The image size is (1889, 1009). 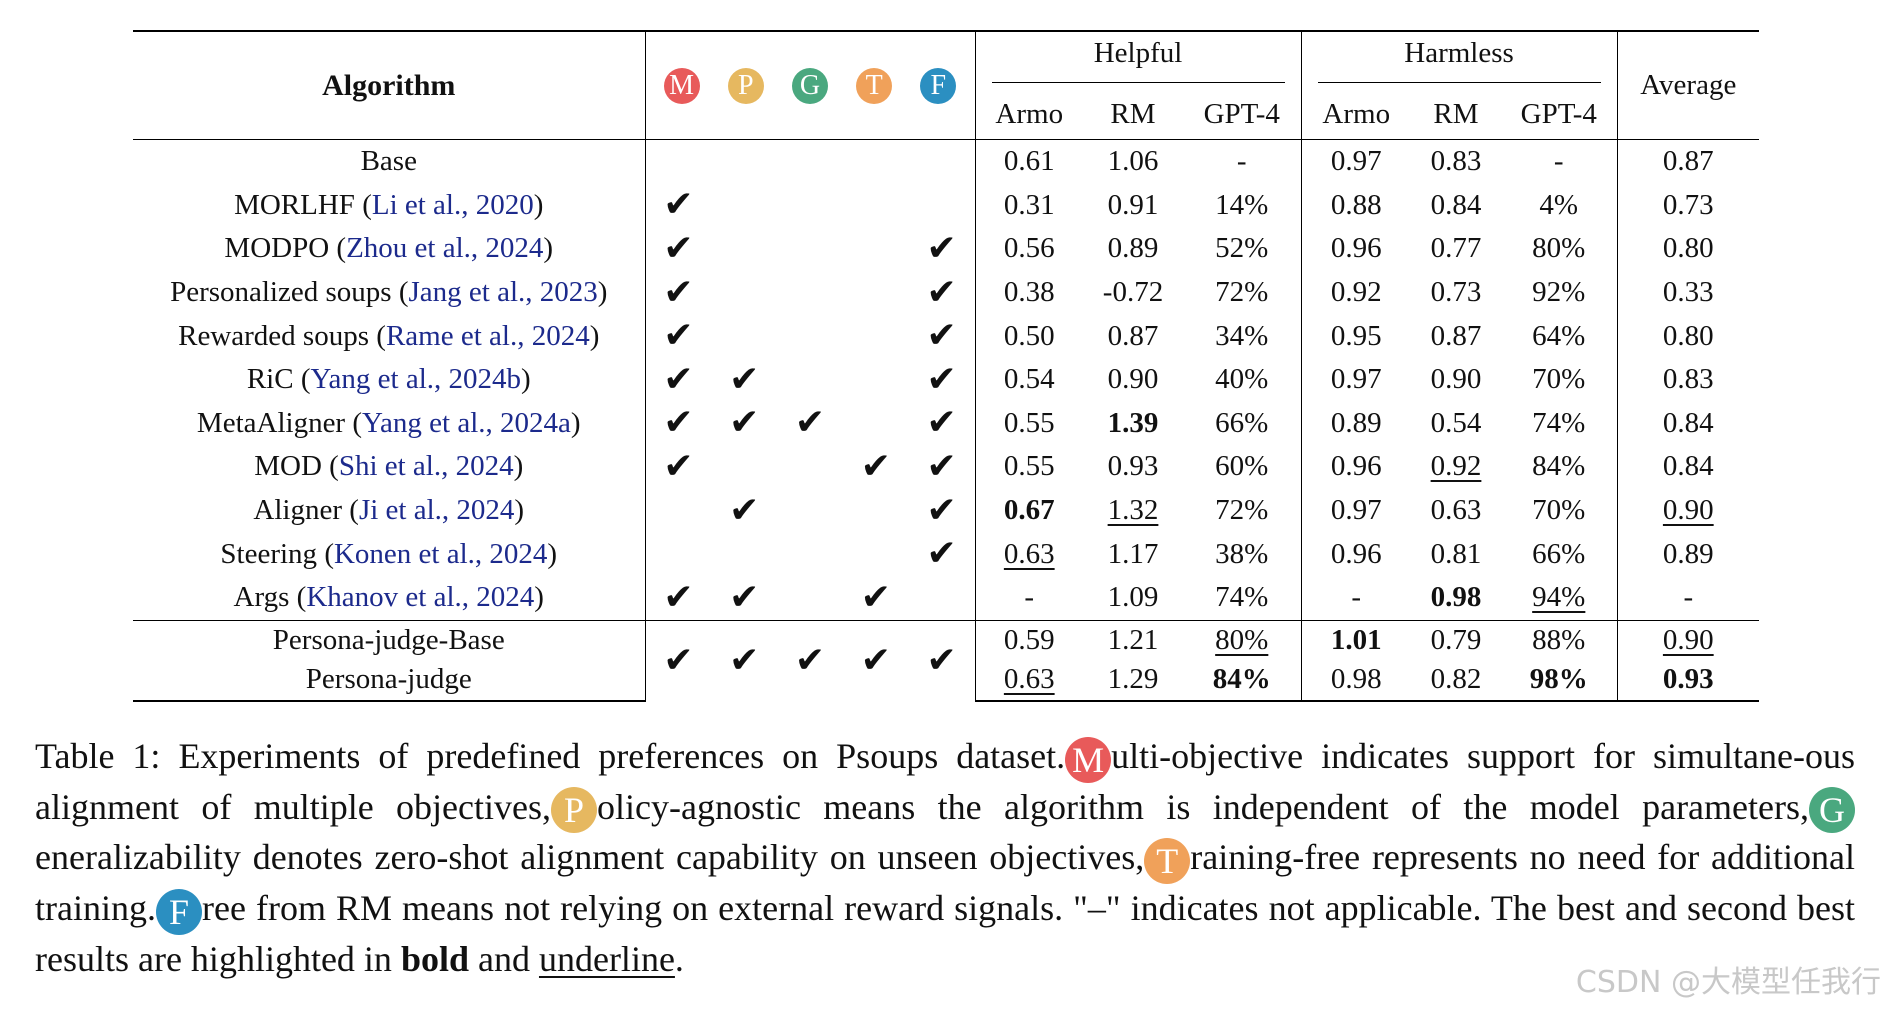 What do you see at coordinates (810, 424) in the screenshot?
I see `check-row: ✔ ✔ ✔ ✔` at bounding box center [810, 424].